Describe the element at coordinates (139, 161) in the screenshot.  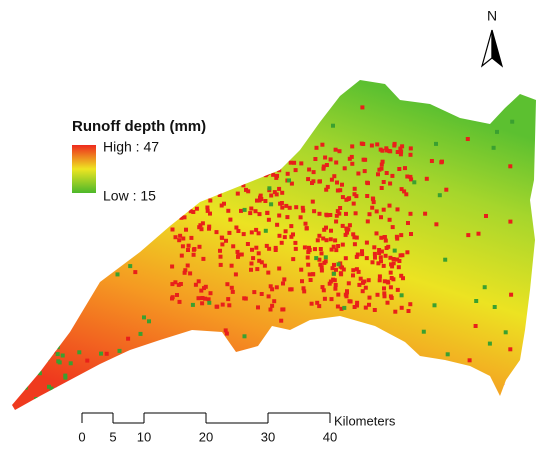
I see `legend: Runoff depth (mm) High : 47 Low : 15` at that location.